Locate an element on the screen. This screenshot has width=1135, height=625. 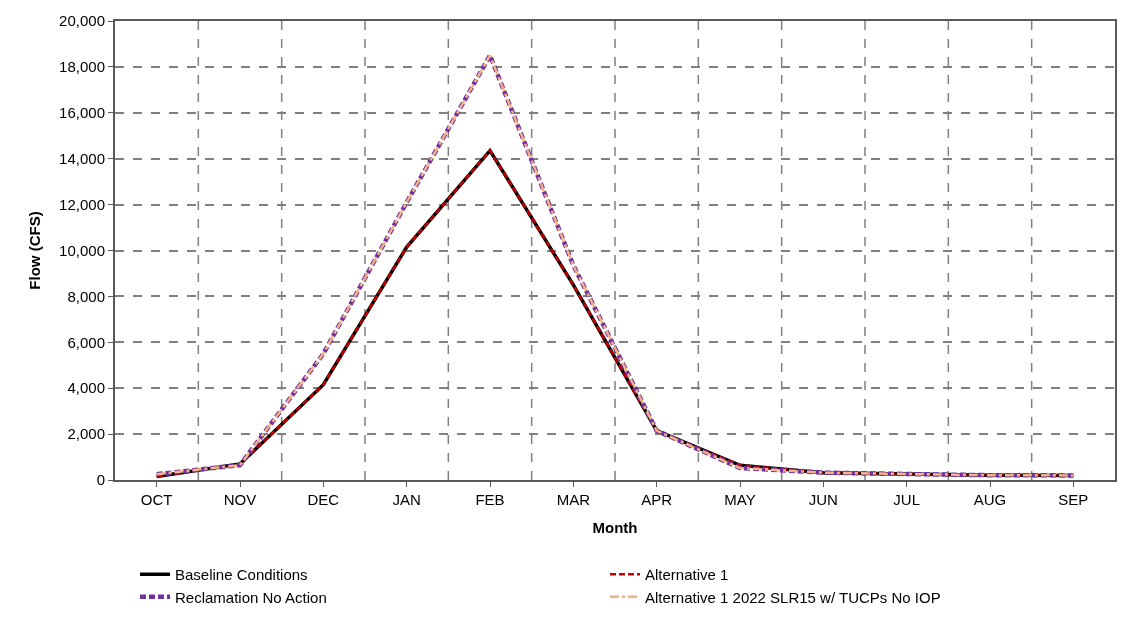
x-tick-label: JUN is located at coordinates (823, 499).